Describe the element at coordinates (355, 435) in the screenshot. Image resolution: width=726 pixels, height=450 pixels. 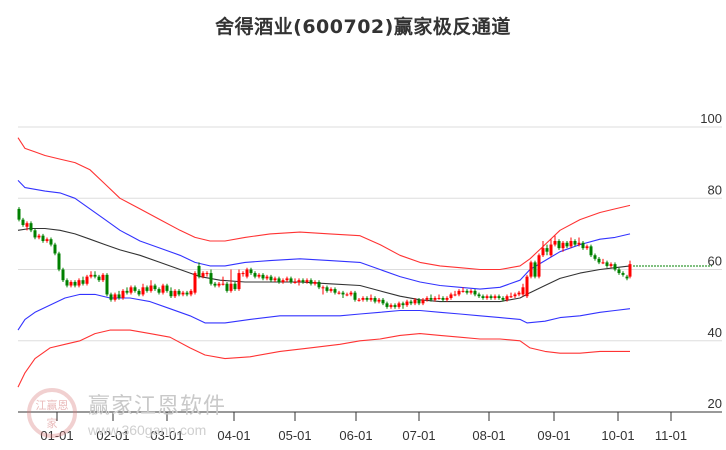
I see `x-tick-label: 06-01` at that location.